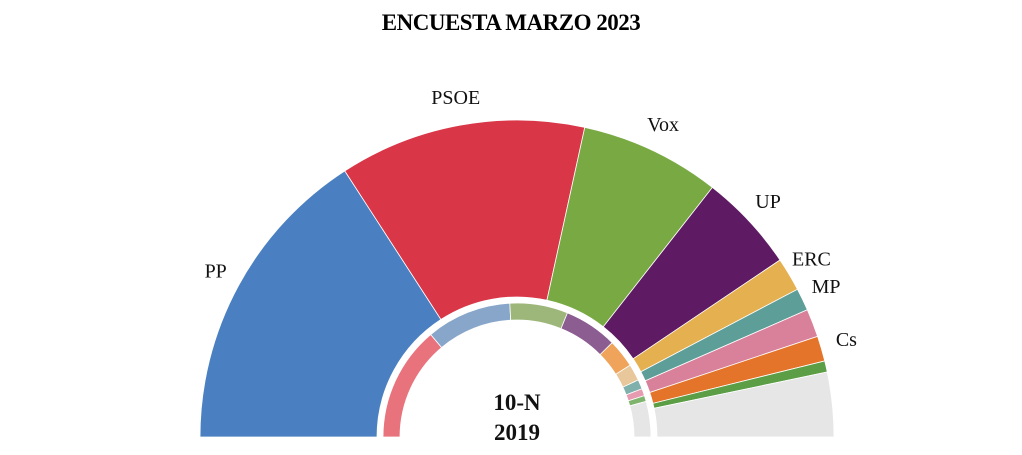 The height and width of the screenshot is (455, 1022). Describe the element at coordinates (846, 340) in the screenshot. I see `segment-label: Cs` at that location.